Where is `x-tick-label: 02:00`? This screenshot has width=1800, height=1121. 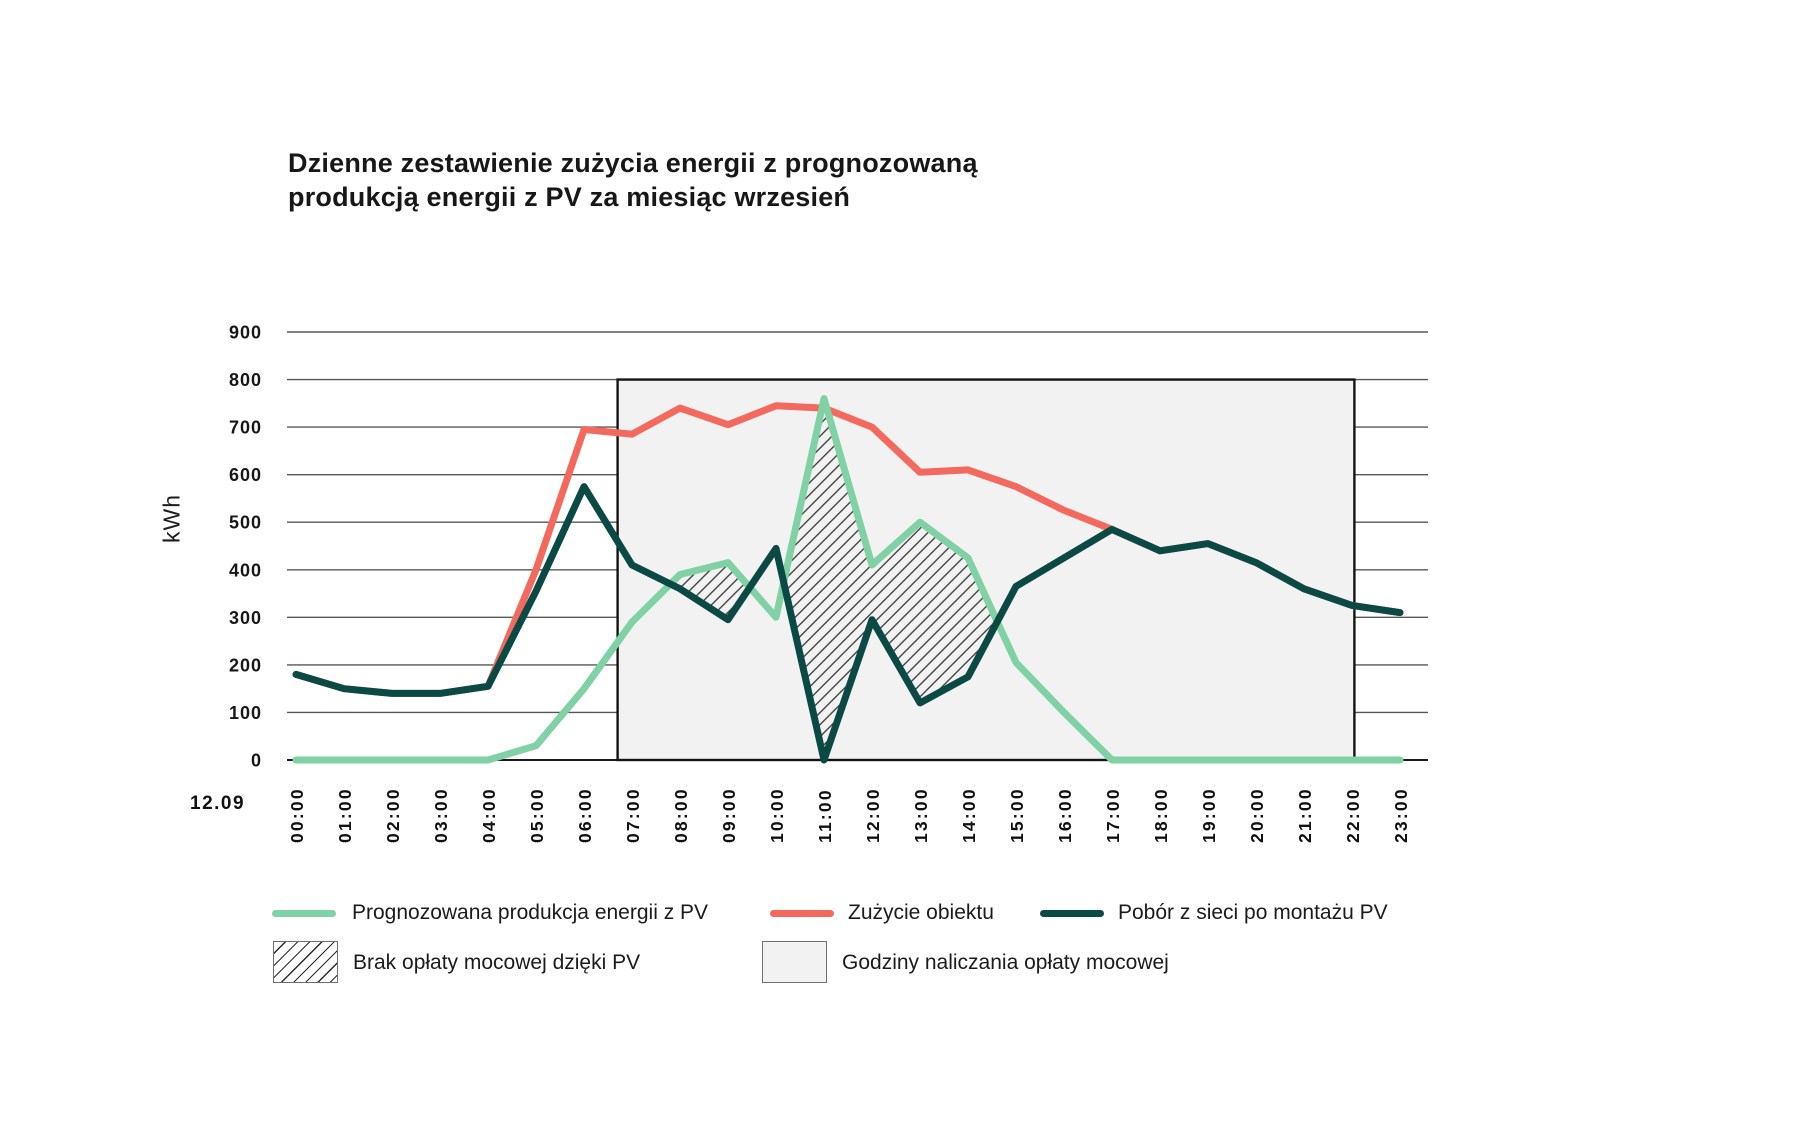
x-tick-label: 02:00 is located at coordinates (393, 815).